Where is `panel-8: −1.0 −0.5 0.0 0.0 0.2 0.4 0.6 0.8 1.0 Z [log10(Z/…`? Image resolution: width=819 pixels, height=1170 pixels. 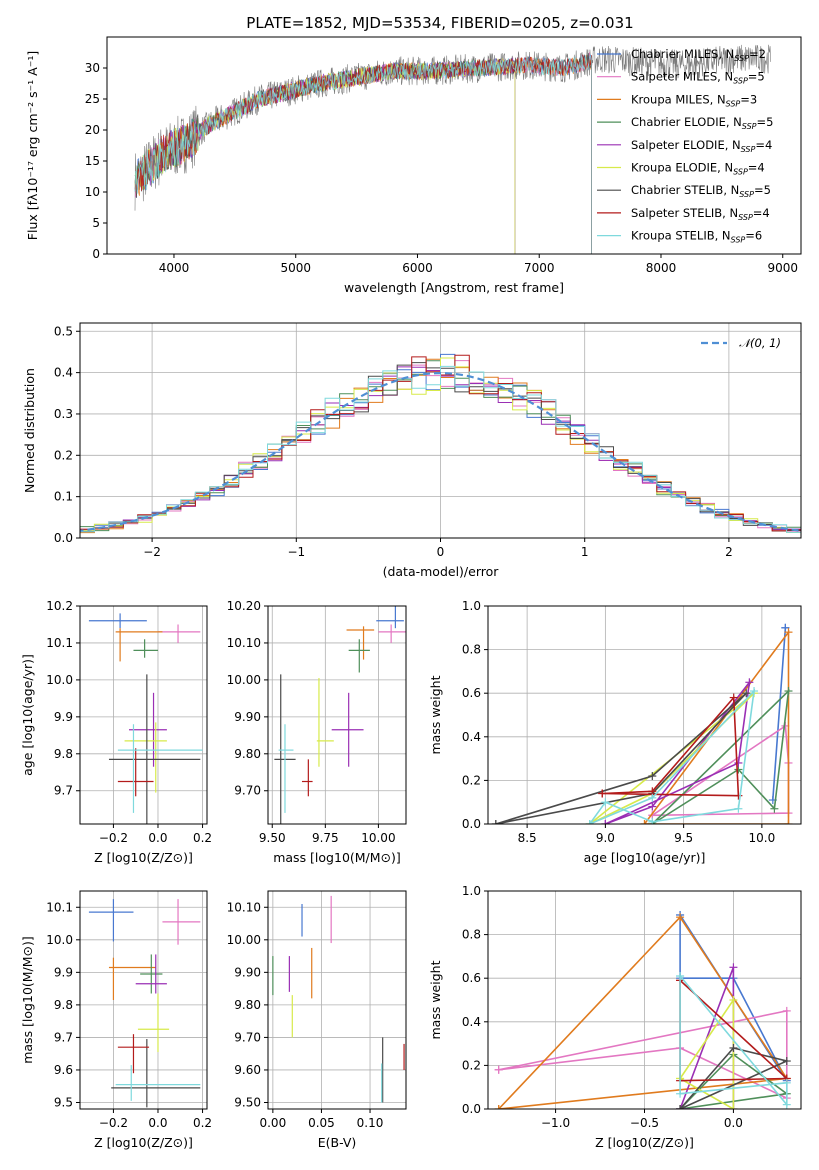 panel-8: −1.0 −0.5 0.0 0.0 0.2 0.4 0.6 0.8 1.0 Z [log10(Z/… is located at coordinates (615, 1017).